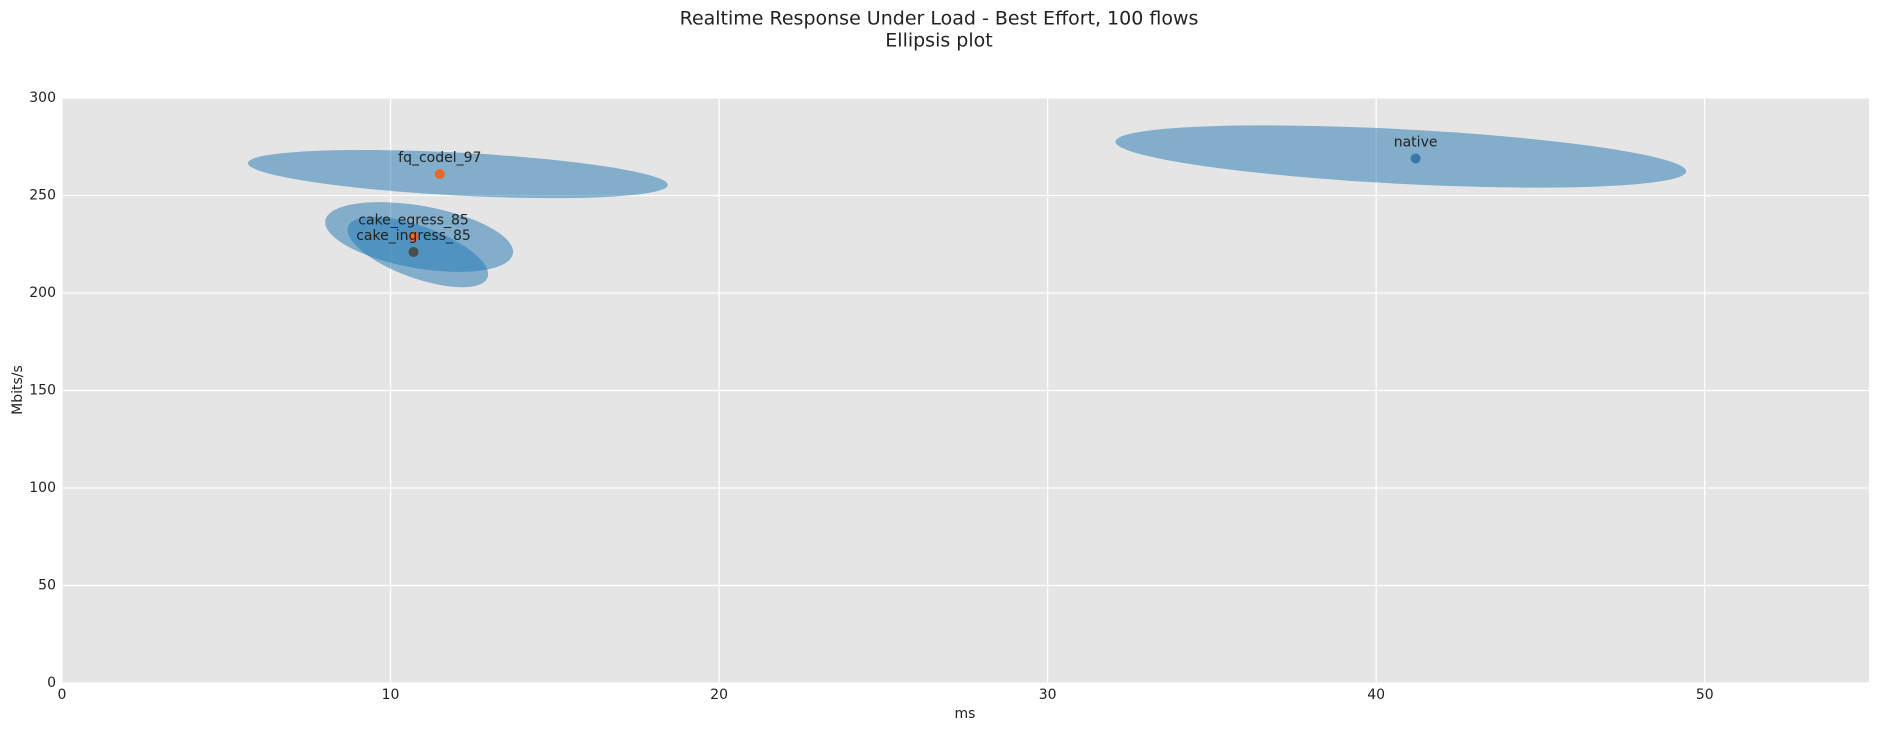 This screenshot has height=731, width=1878. Describe the element at coordinates (938, 41) in the screenshot. I see `chart-subtitle: Ellipsis plot` at that location.